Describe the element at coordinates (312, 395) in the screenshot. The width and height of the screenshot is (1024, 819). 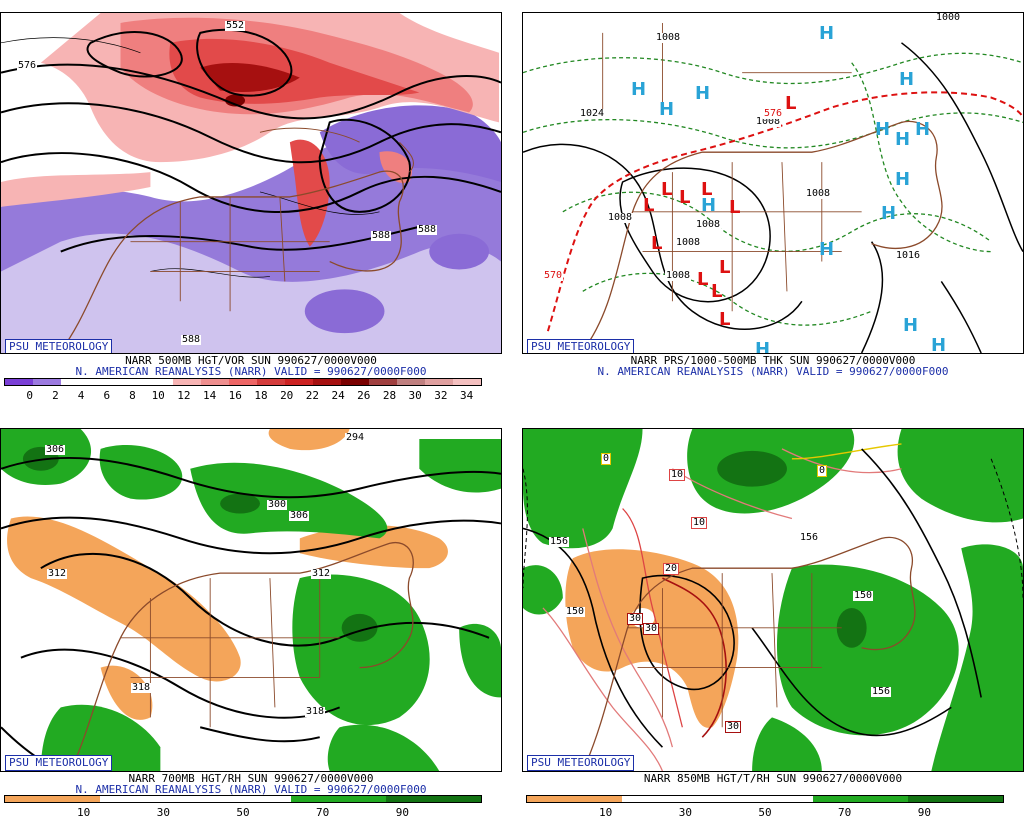
I see `colorbar-tick-label: 22` at that location.